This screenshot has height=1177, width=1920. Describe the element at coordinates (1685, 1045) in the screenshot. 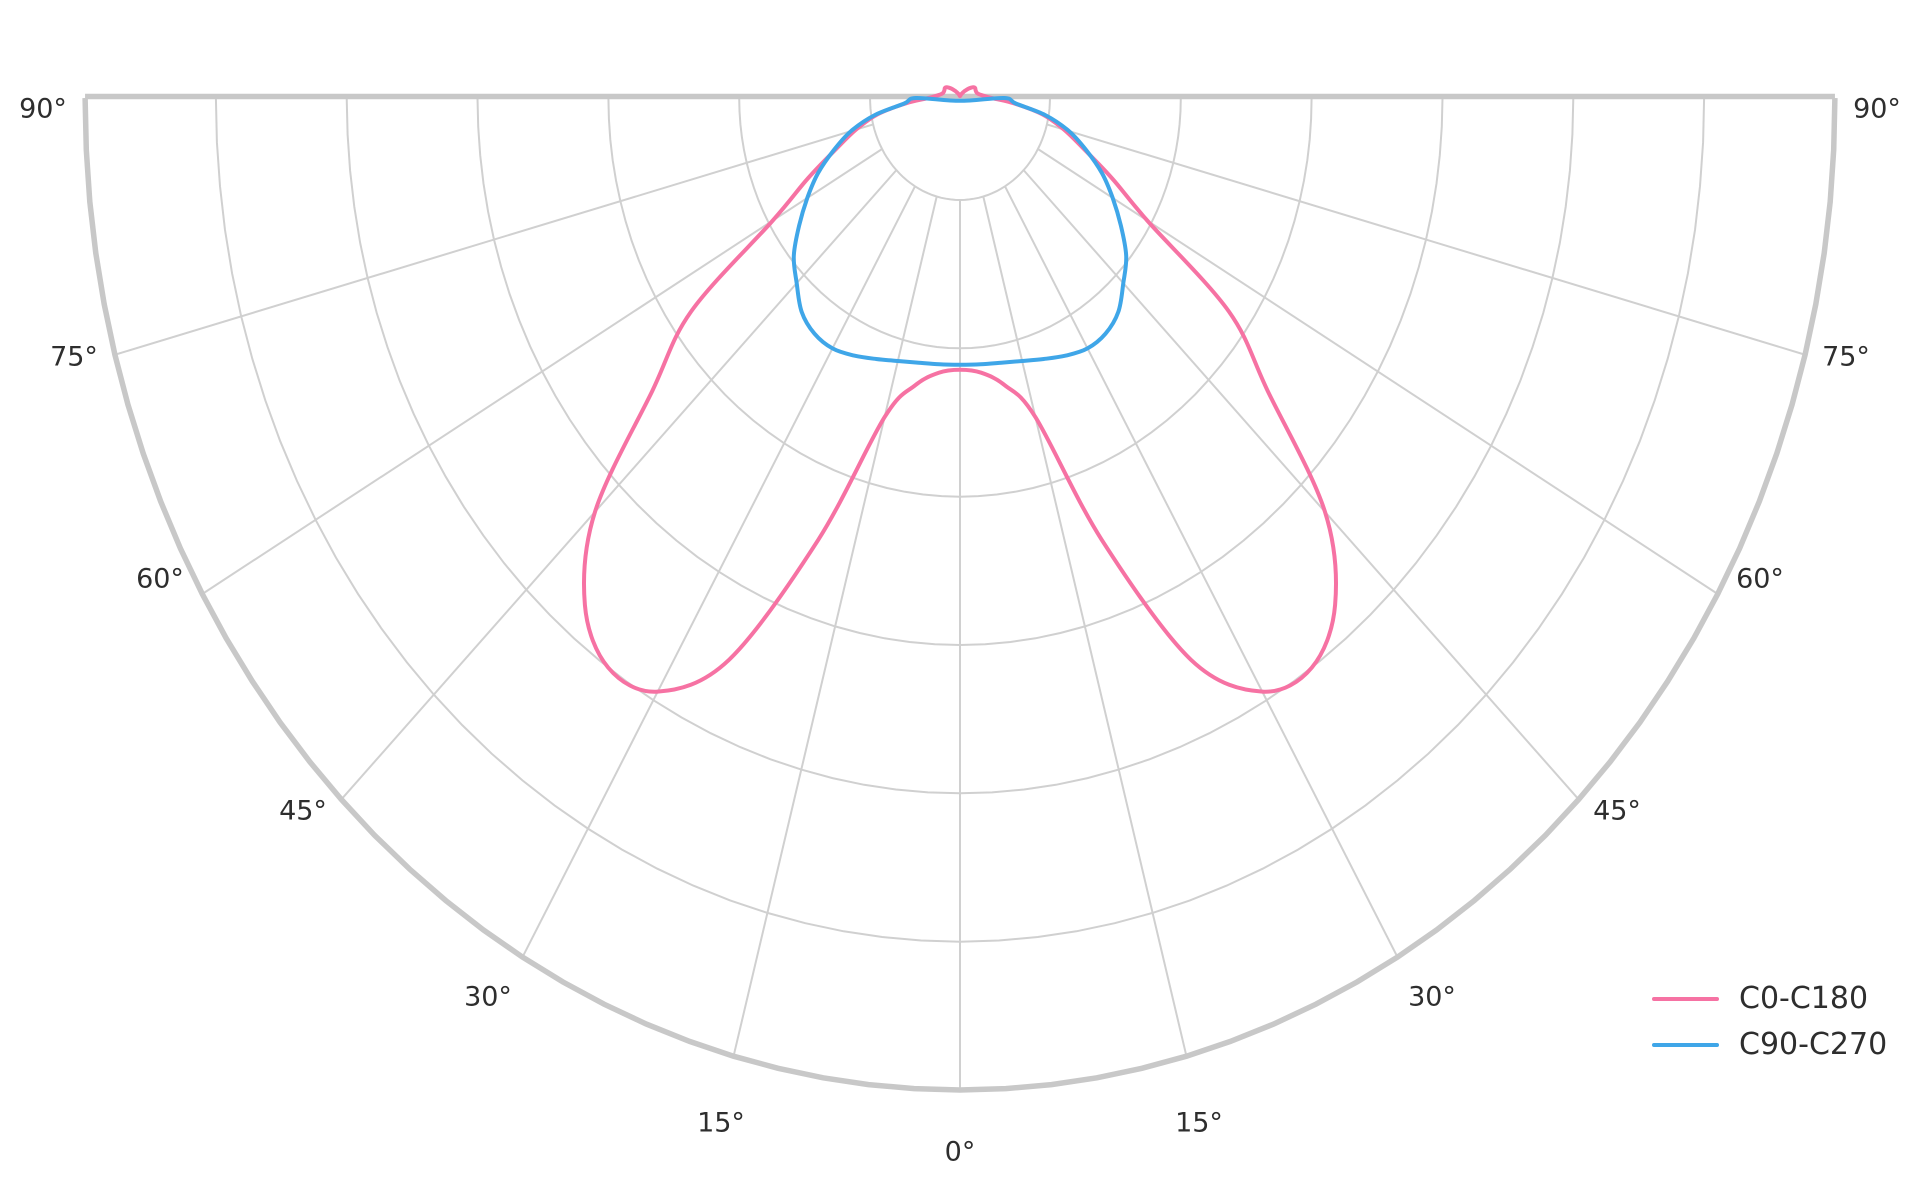

I see `legend-line-c90-c270-swatch` at that location.